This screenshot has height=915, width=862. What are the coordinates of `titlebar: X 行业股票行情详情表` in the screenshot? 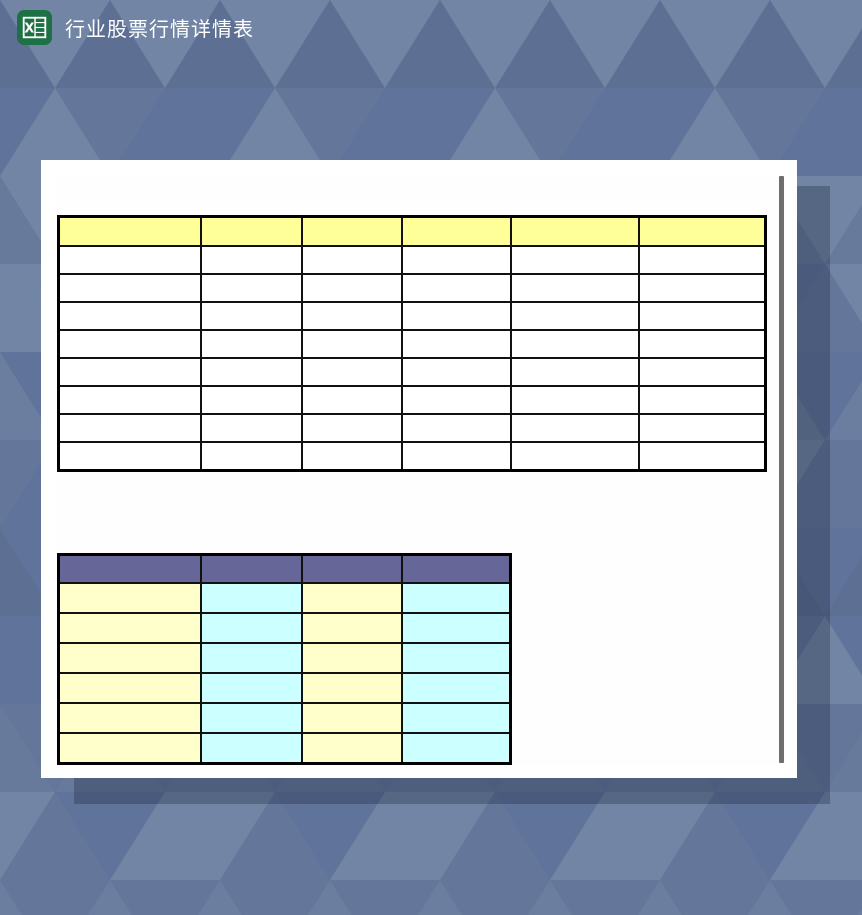 It's located at (135, 27).